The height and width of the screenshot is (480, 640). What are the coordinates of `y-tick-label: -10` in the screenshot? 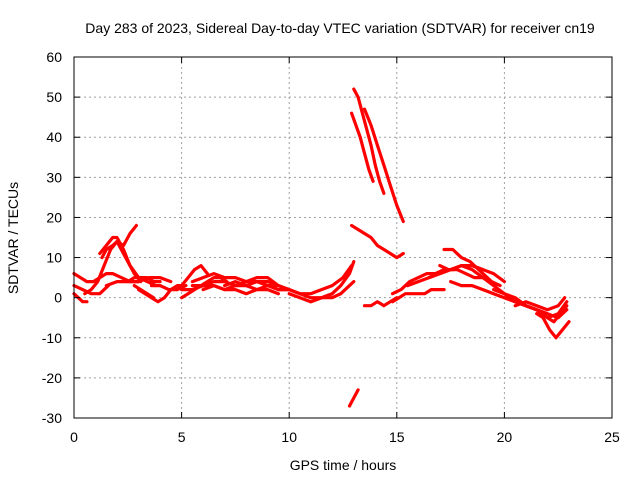 It's located at (52, 338).